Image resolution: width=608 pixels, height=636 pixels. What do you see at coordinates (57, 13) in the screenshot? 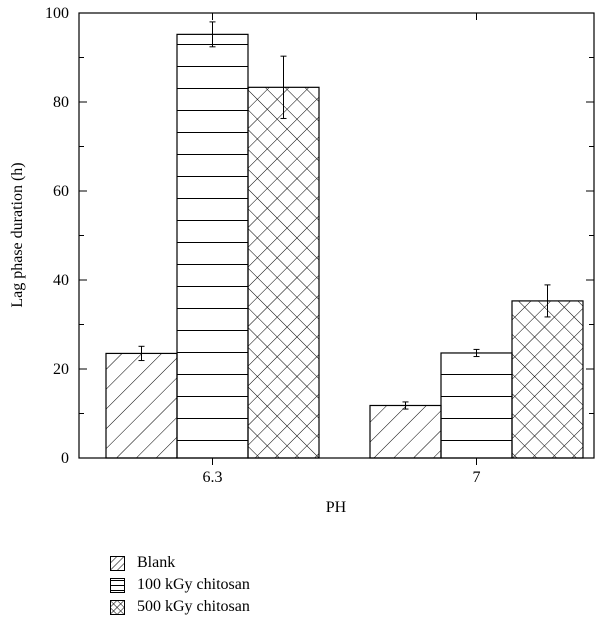
I see `y-tick-label: 100` at bounding box center [57, 13].